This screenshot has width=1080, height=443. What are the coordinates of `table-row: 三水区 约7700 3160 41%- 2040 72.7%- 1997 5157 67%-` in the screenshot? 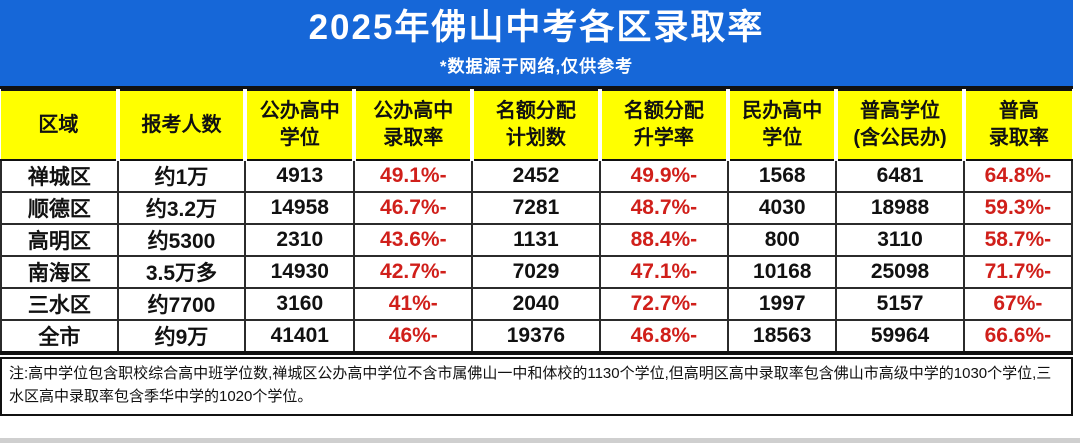 It's located at (537, 304).